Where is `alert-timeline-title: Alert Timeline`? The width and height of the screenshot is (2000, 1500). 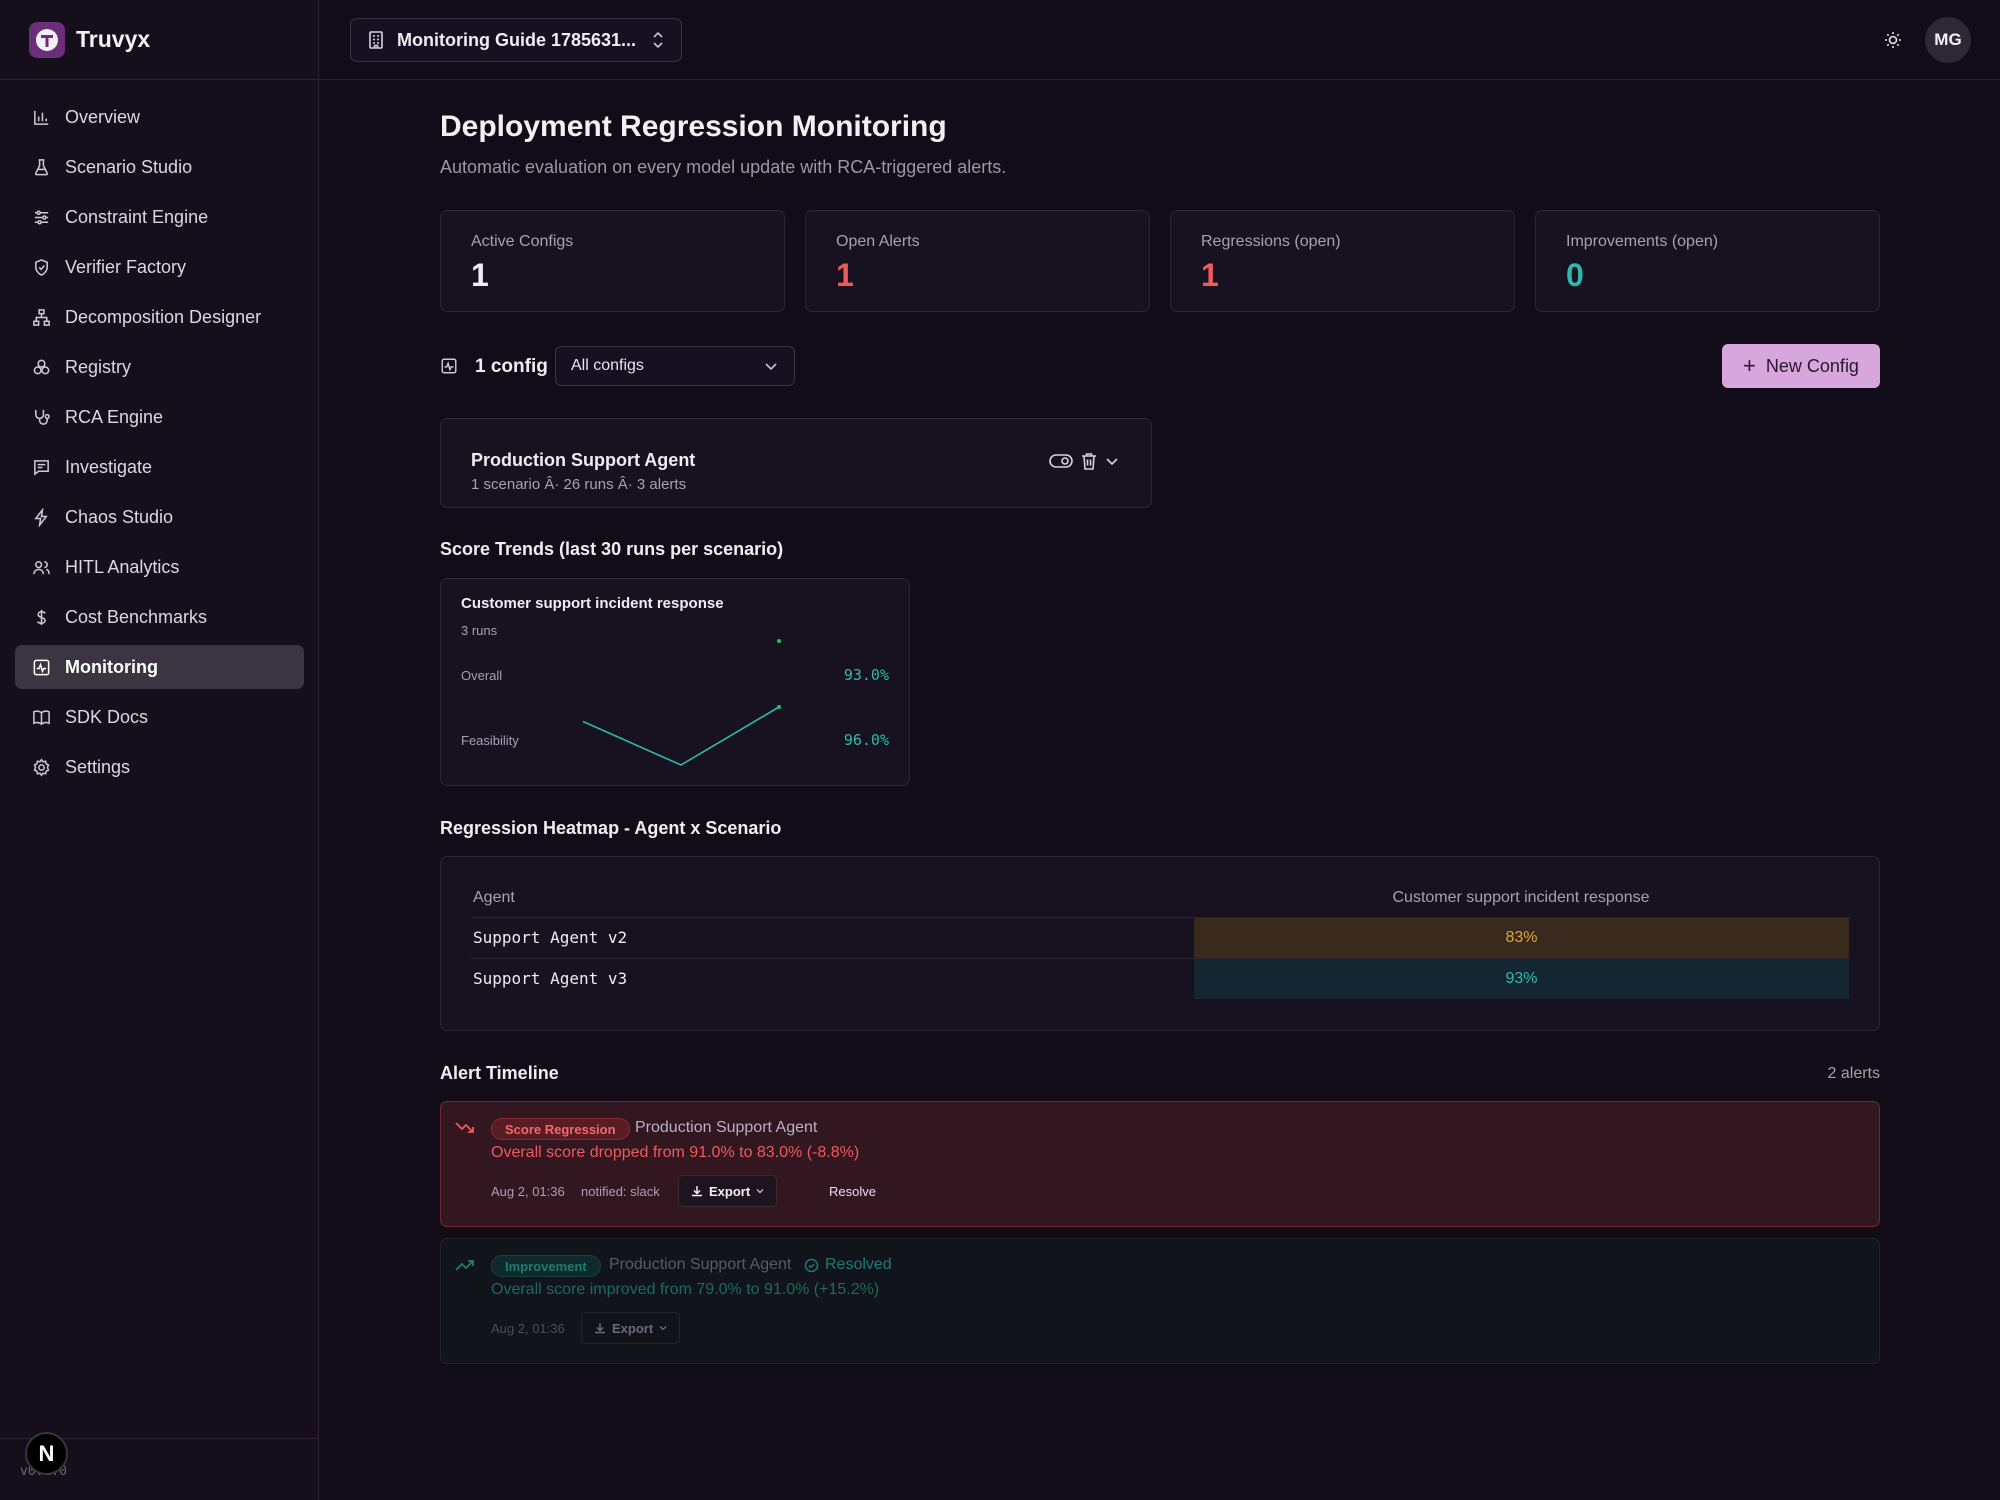
alert-timeline-title: Alert Timeline is located at coordinates (499, 1073).